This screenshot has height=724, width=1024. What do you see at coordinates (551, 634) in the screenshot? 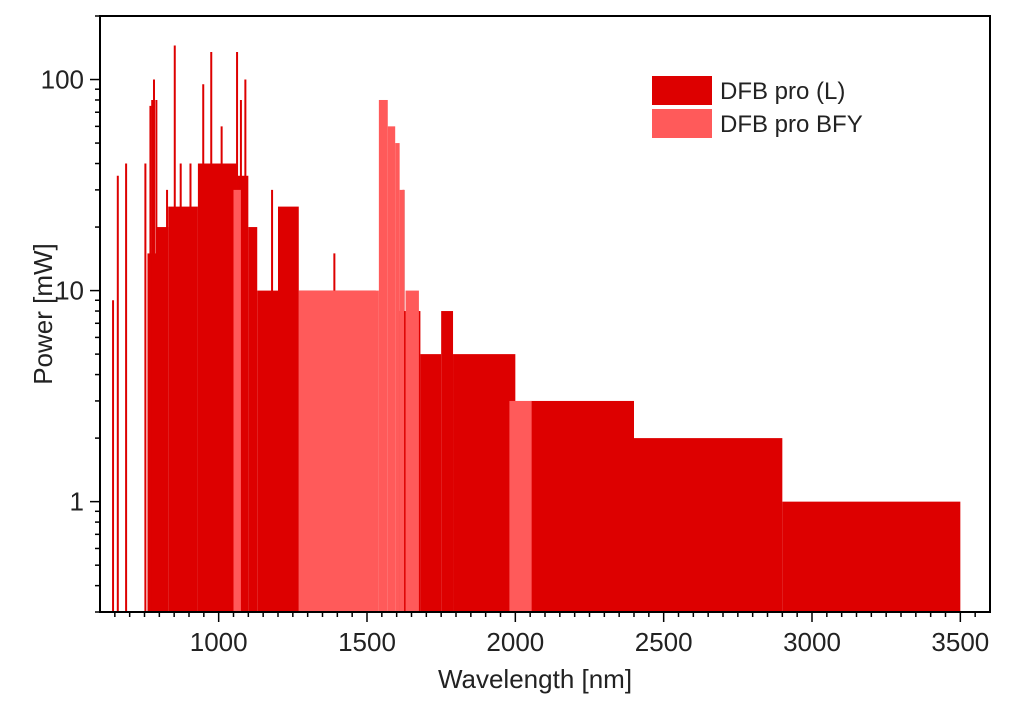
I see `x-axis: 1000 1500 2000 2500 3000 3500` at bounding box center [551, 634].